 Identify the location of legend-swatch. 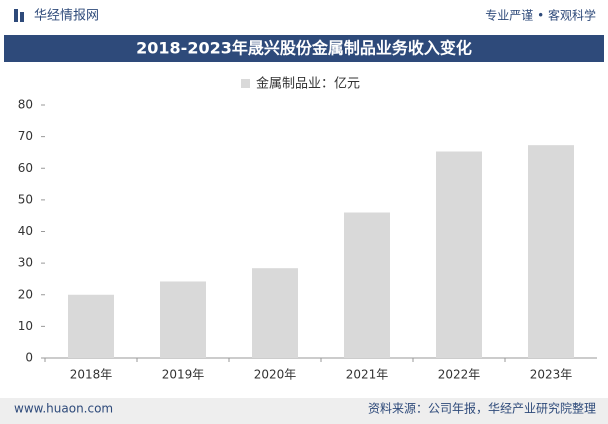
(245, 83).